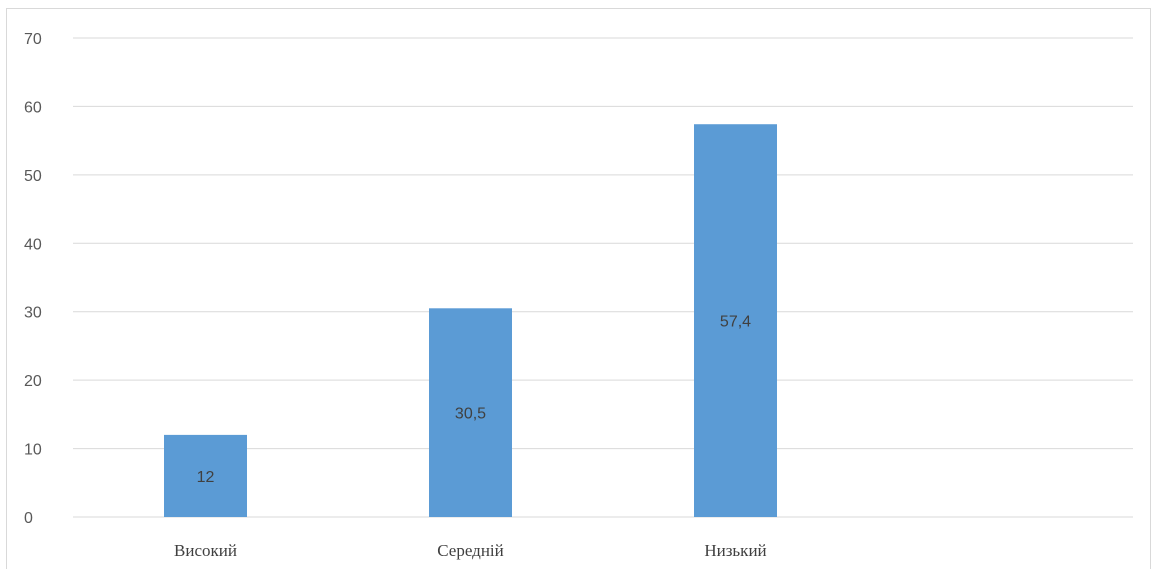 The width and height of the screenshot is (1152, 569). Describe the element at coordinates (205, 550) in the screenshot. I see `x-category-label: Високий` at that location.